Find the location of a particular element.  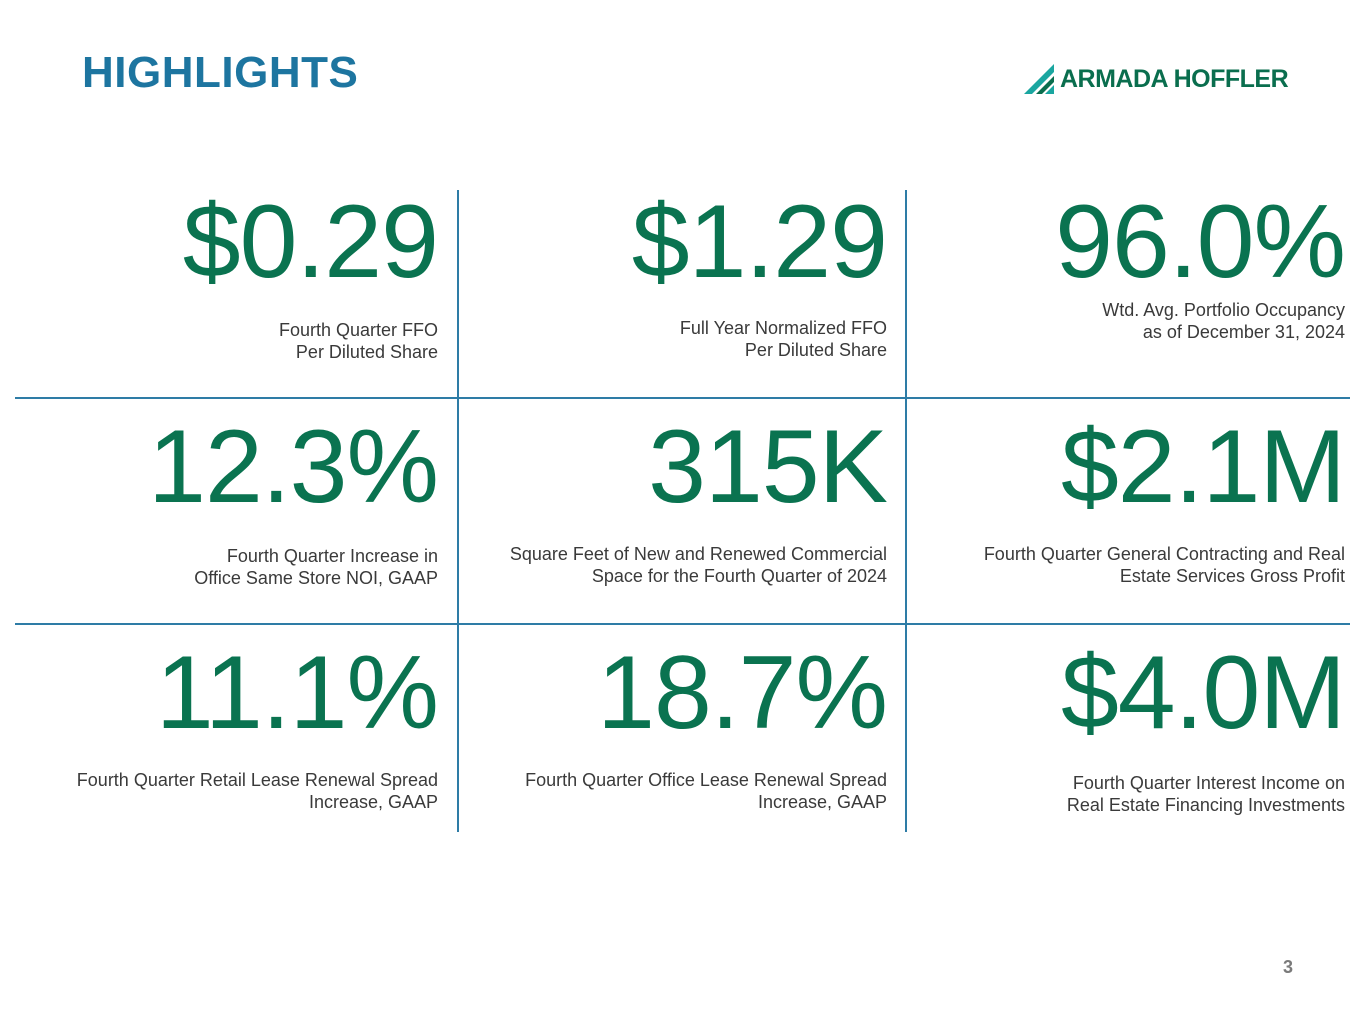

highlight-value: 12.3% is located at coordinates (293, 467).